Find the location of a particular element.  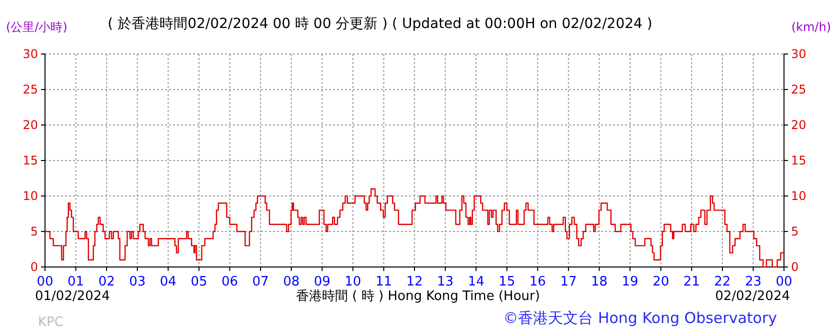

x-tick-label: 04 is located at coordinates (168, 282).